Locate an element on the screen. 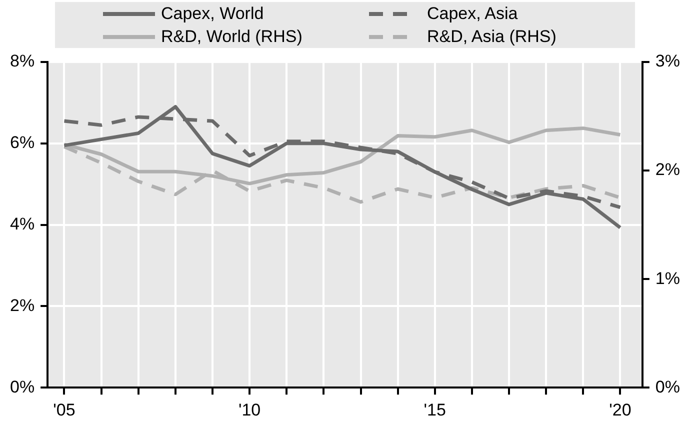 The width and height of the screenshot is (692, 429). y2-tick-label: 0% is located at coordinates (667, 386).